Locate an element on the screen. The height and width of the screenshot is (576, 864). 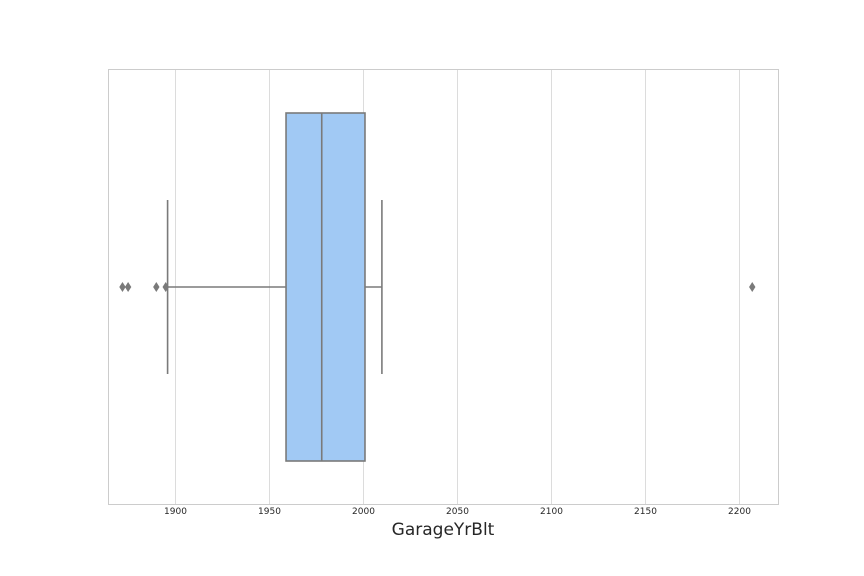
x-tick-label: 2150 is located at coordinates (645, 512).